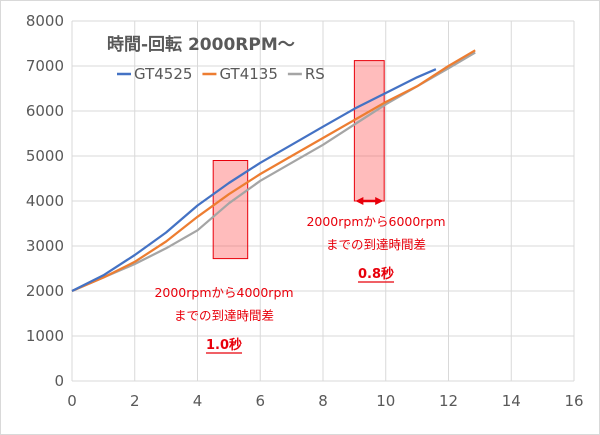 This screenshot has height=435, width=600. Describe the element at coordinates (45, 291) in the screenshot. I see `y-tick-label: 2000` at that location.